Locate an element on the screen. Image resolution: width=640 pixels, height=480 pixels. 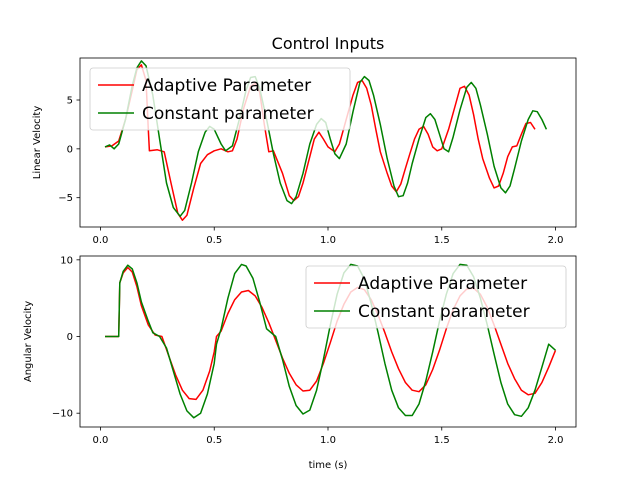
y-tick-label: 10 is located at coordinates (66, 260).